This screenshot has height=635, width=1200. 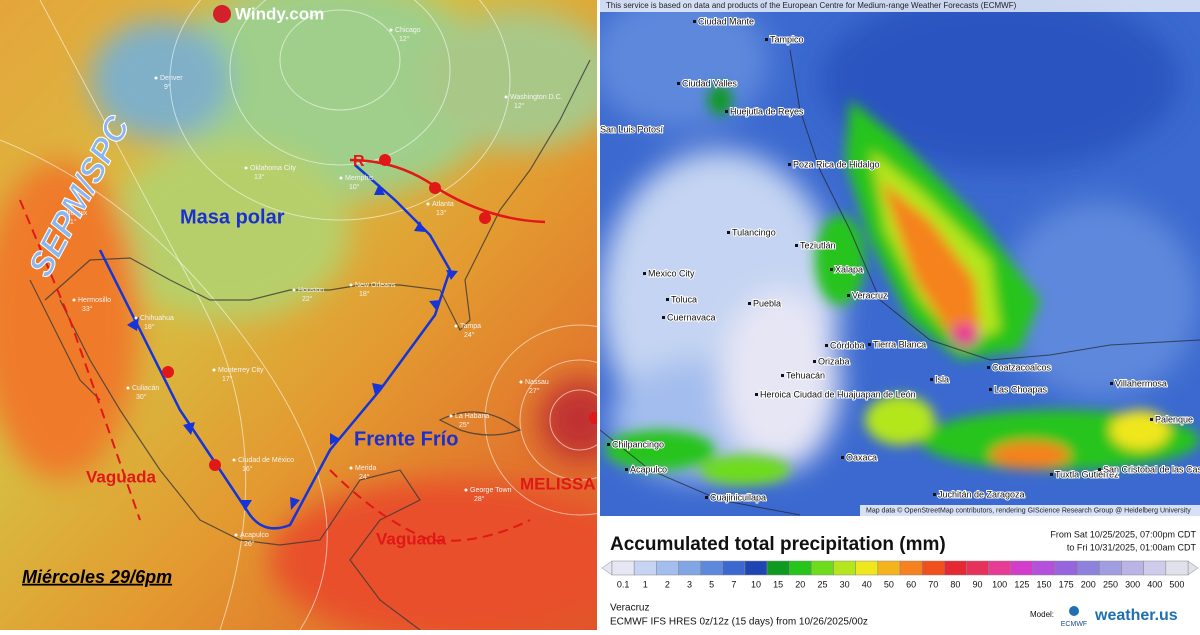 What do you see at coordinates (911, 584) in the screenshot?
I see `legend-label: 60` at bounding box center [911, 584].